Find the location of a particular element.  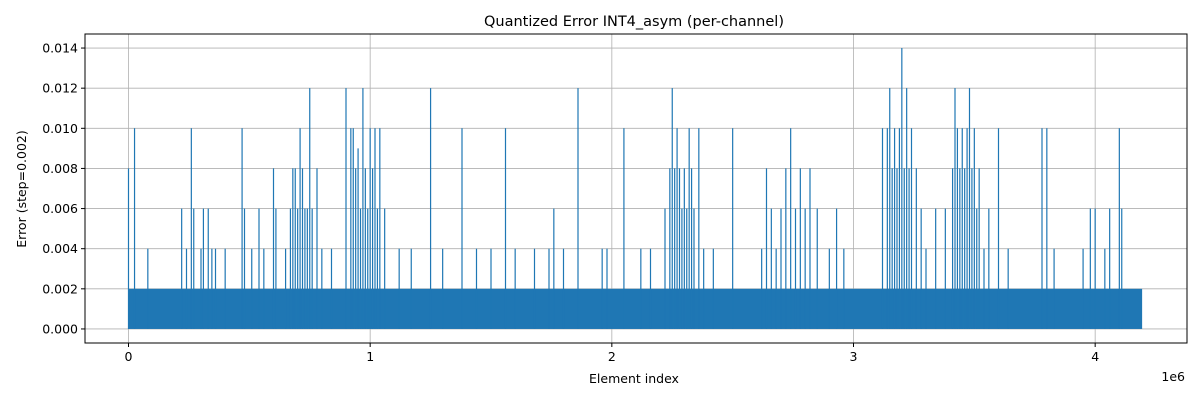

y-axis-label: Error (step=0.002) is located at coordinates (21, 189).